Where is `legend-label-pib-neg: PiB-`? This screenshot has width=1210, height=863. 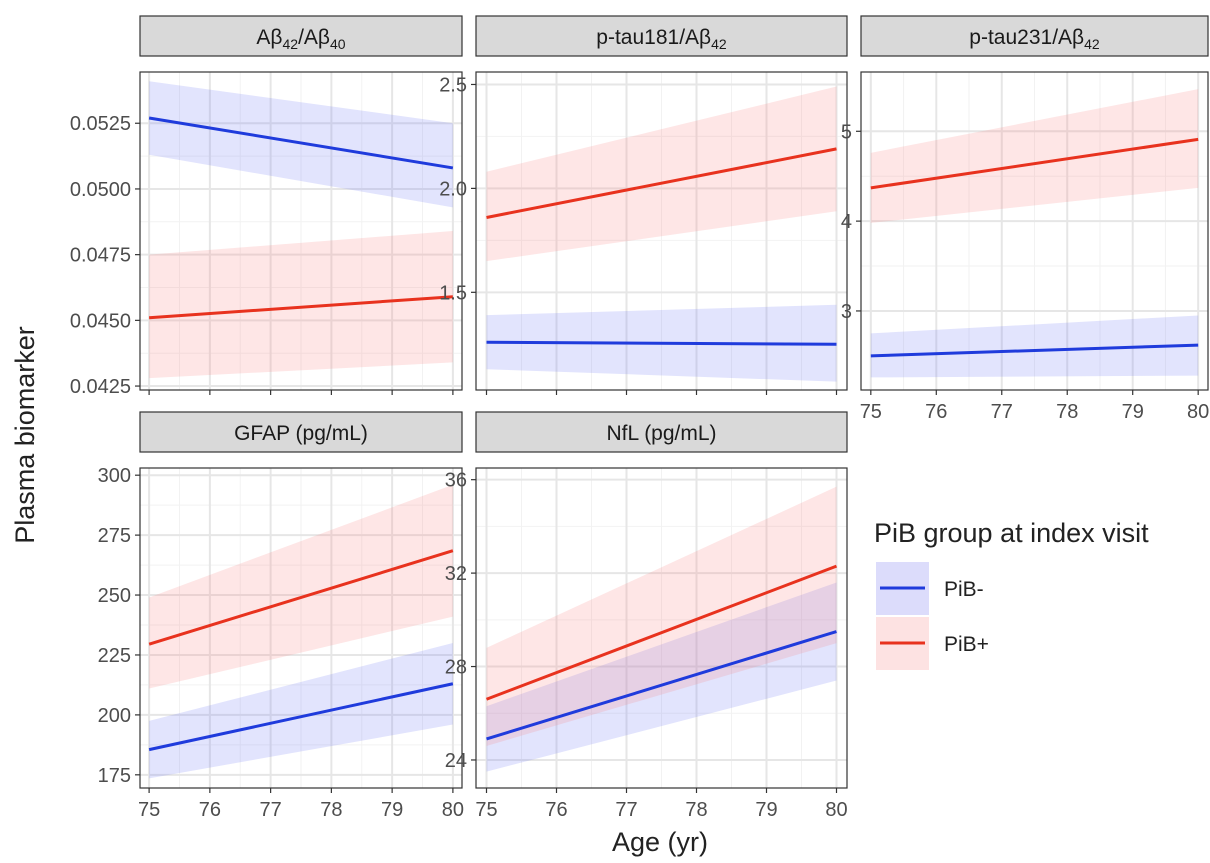
legend-label-pib-neg: PiB- is located at coordinates (964, 589).